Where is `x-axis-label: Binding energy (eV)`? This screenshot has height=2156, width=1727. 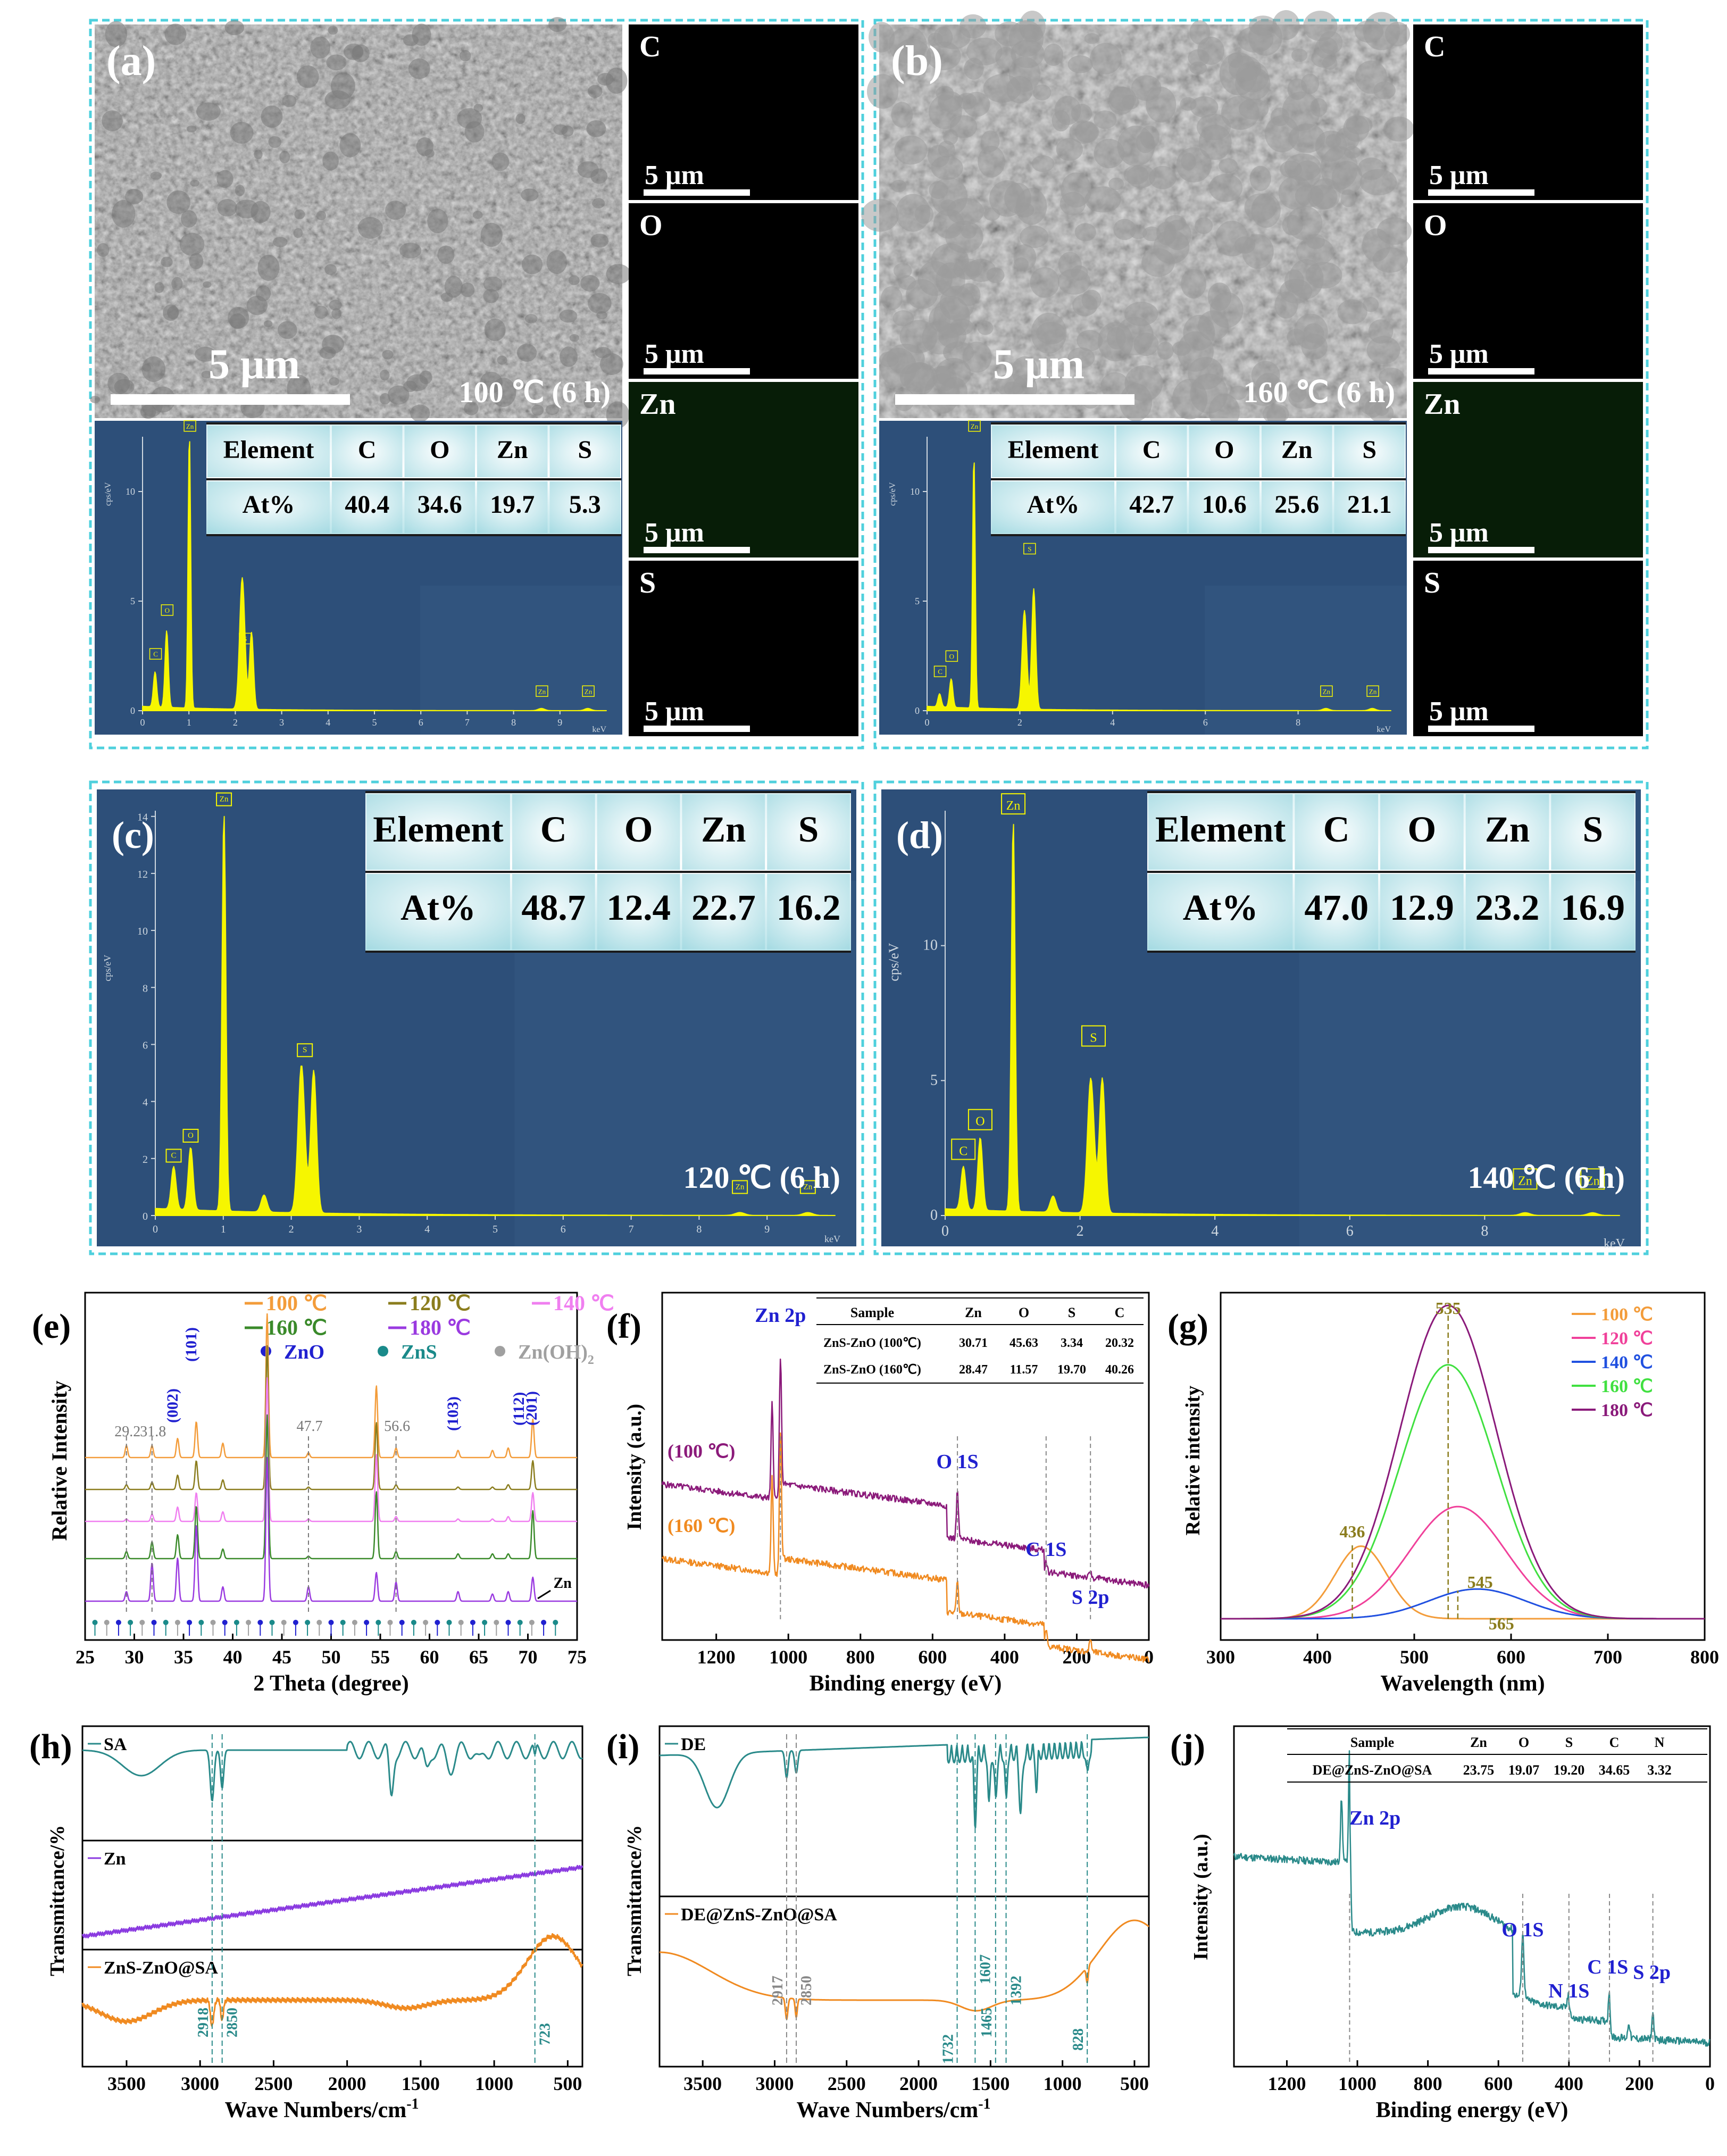 x-axis-label: Binding energy (eV) is located at coordinates (906, 1683).